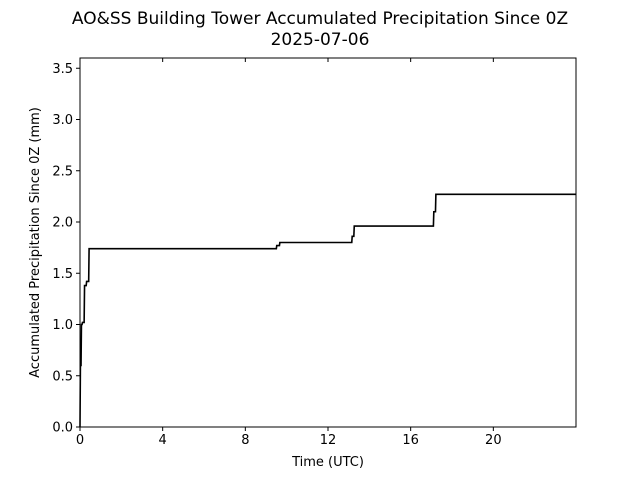 This screenshot has width=640, height=480. I want to click on y-tick-label: 2.5, so click(62, 171).